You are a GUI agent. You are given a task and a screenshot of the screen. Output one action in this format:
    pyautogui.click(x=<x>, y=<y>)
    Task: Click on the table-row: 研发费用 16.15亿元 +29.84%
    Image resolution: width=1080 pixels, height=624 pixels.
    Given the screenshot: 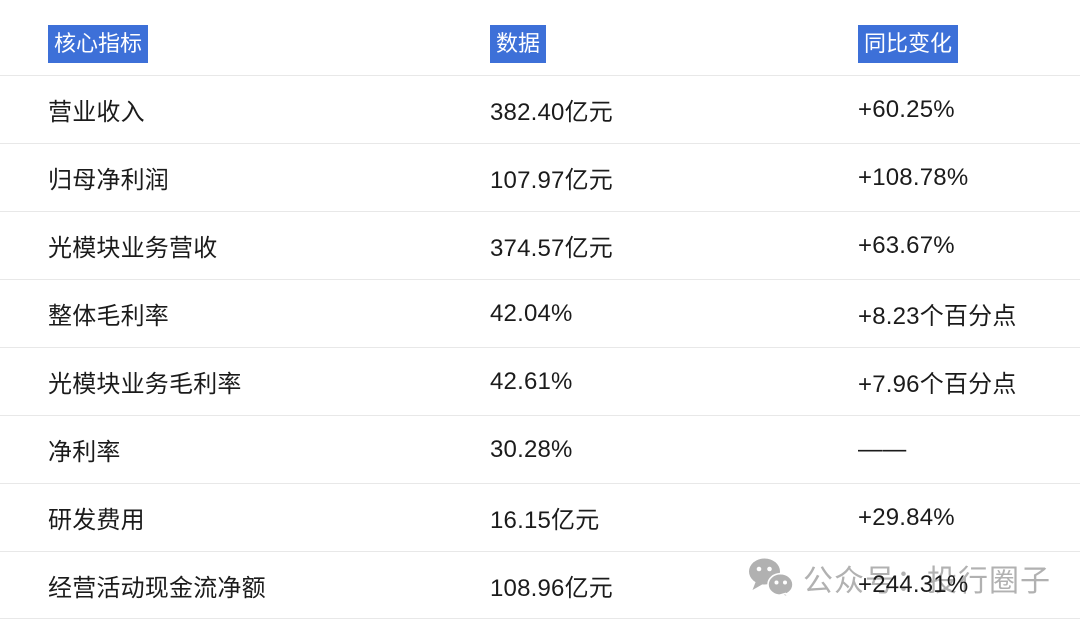 What is the action you would take?
    pyautogui.click(x=540, y=517)
    